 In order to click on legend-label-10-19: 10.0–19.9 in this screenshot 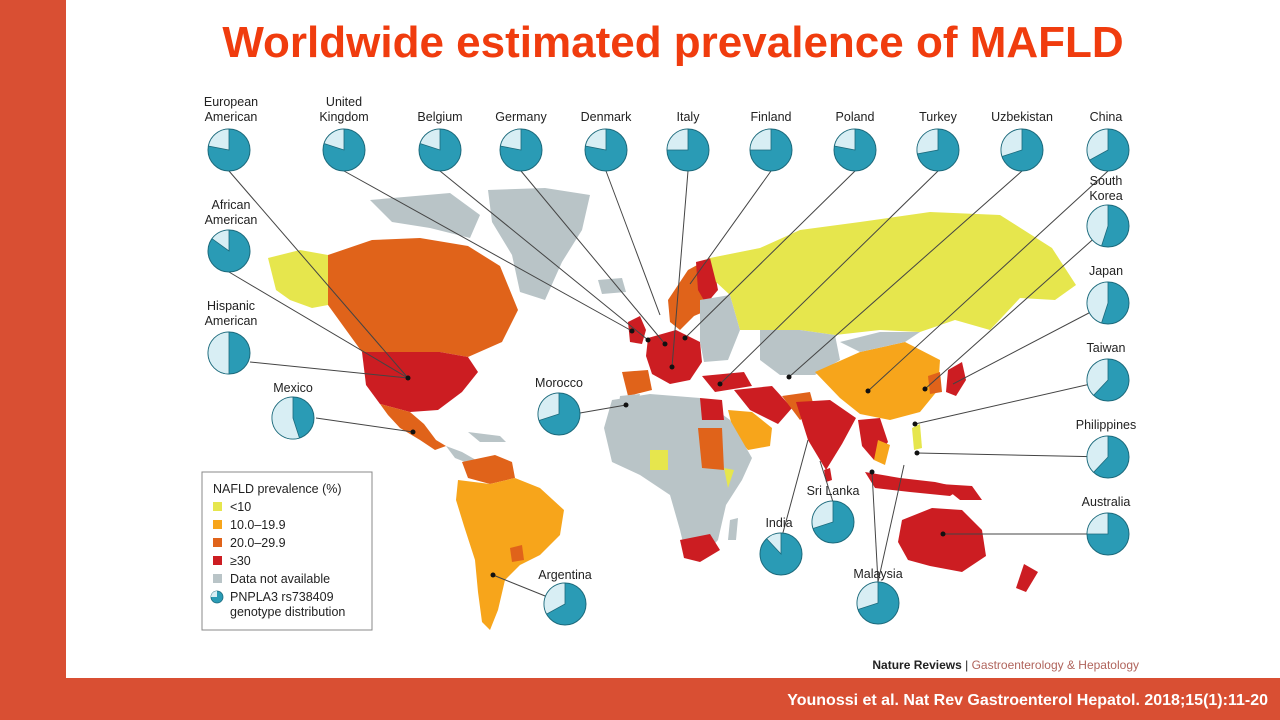, I will do `click(258, 525)`.